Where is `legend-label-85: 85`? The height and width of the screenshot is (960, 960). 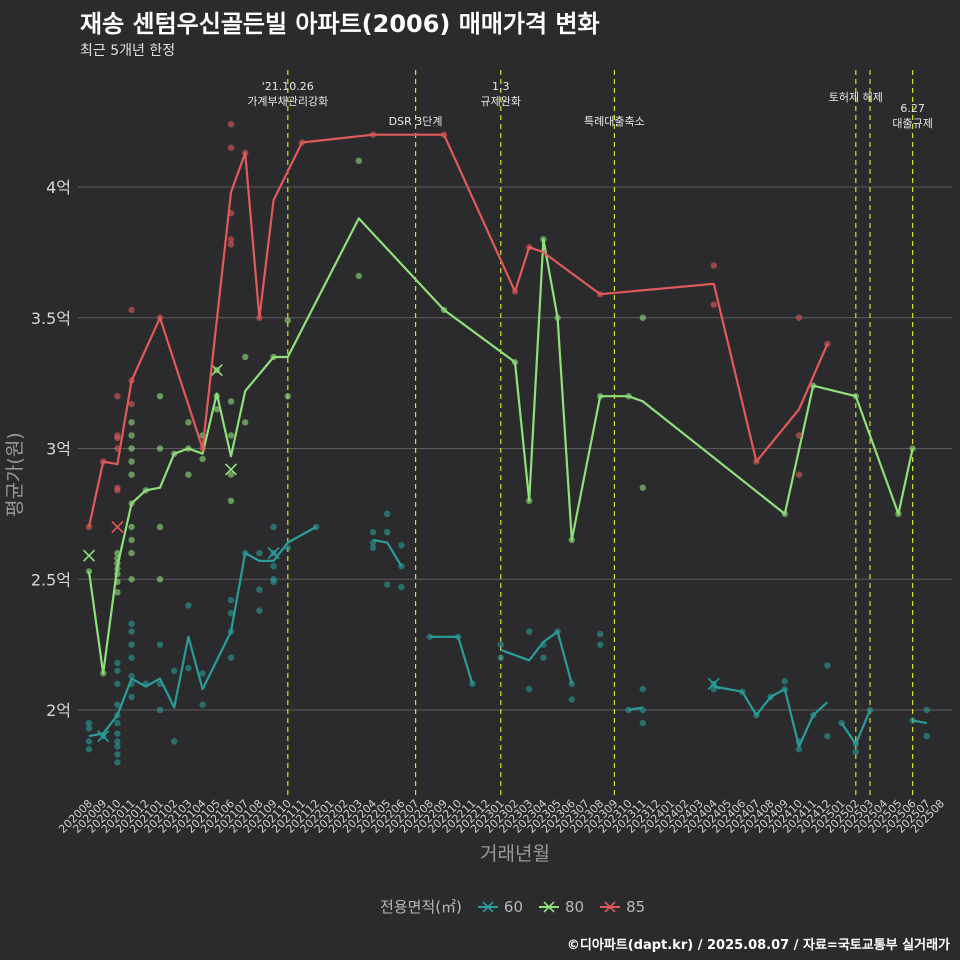
legend-label-85: 85 is located at coordinates (636, 906).